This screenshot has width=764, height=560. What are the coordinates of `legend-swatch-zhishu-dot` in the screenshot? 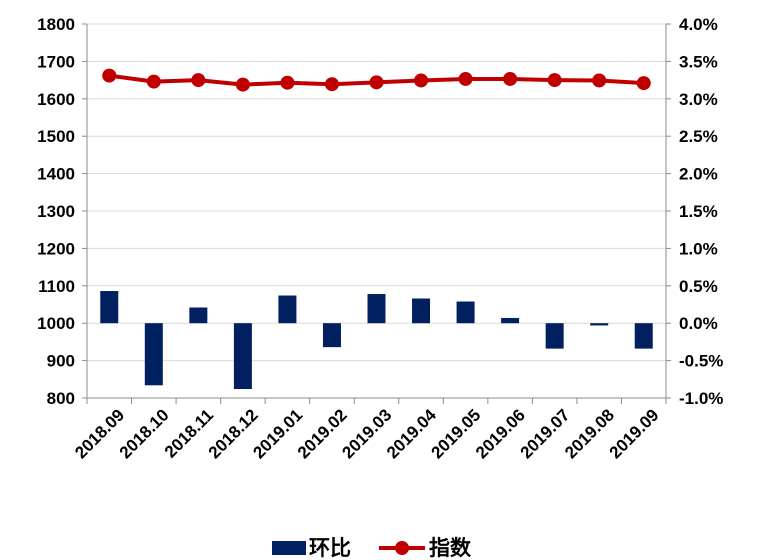 It's located at (402, 548).